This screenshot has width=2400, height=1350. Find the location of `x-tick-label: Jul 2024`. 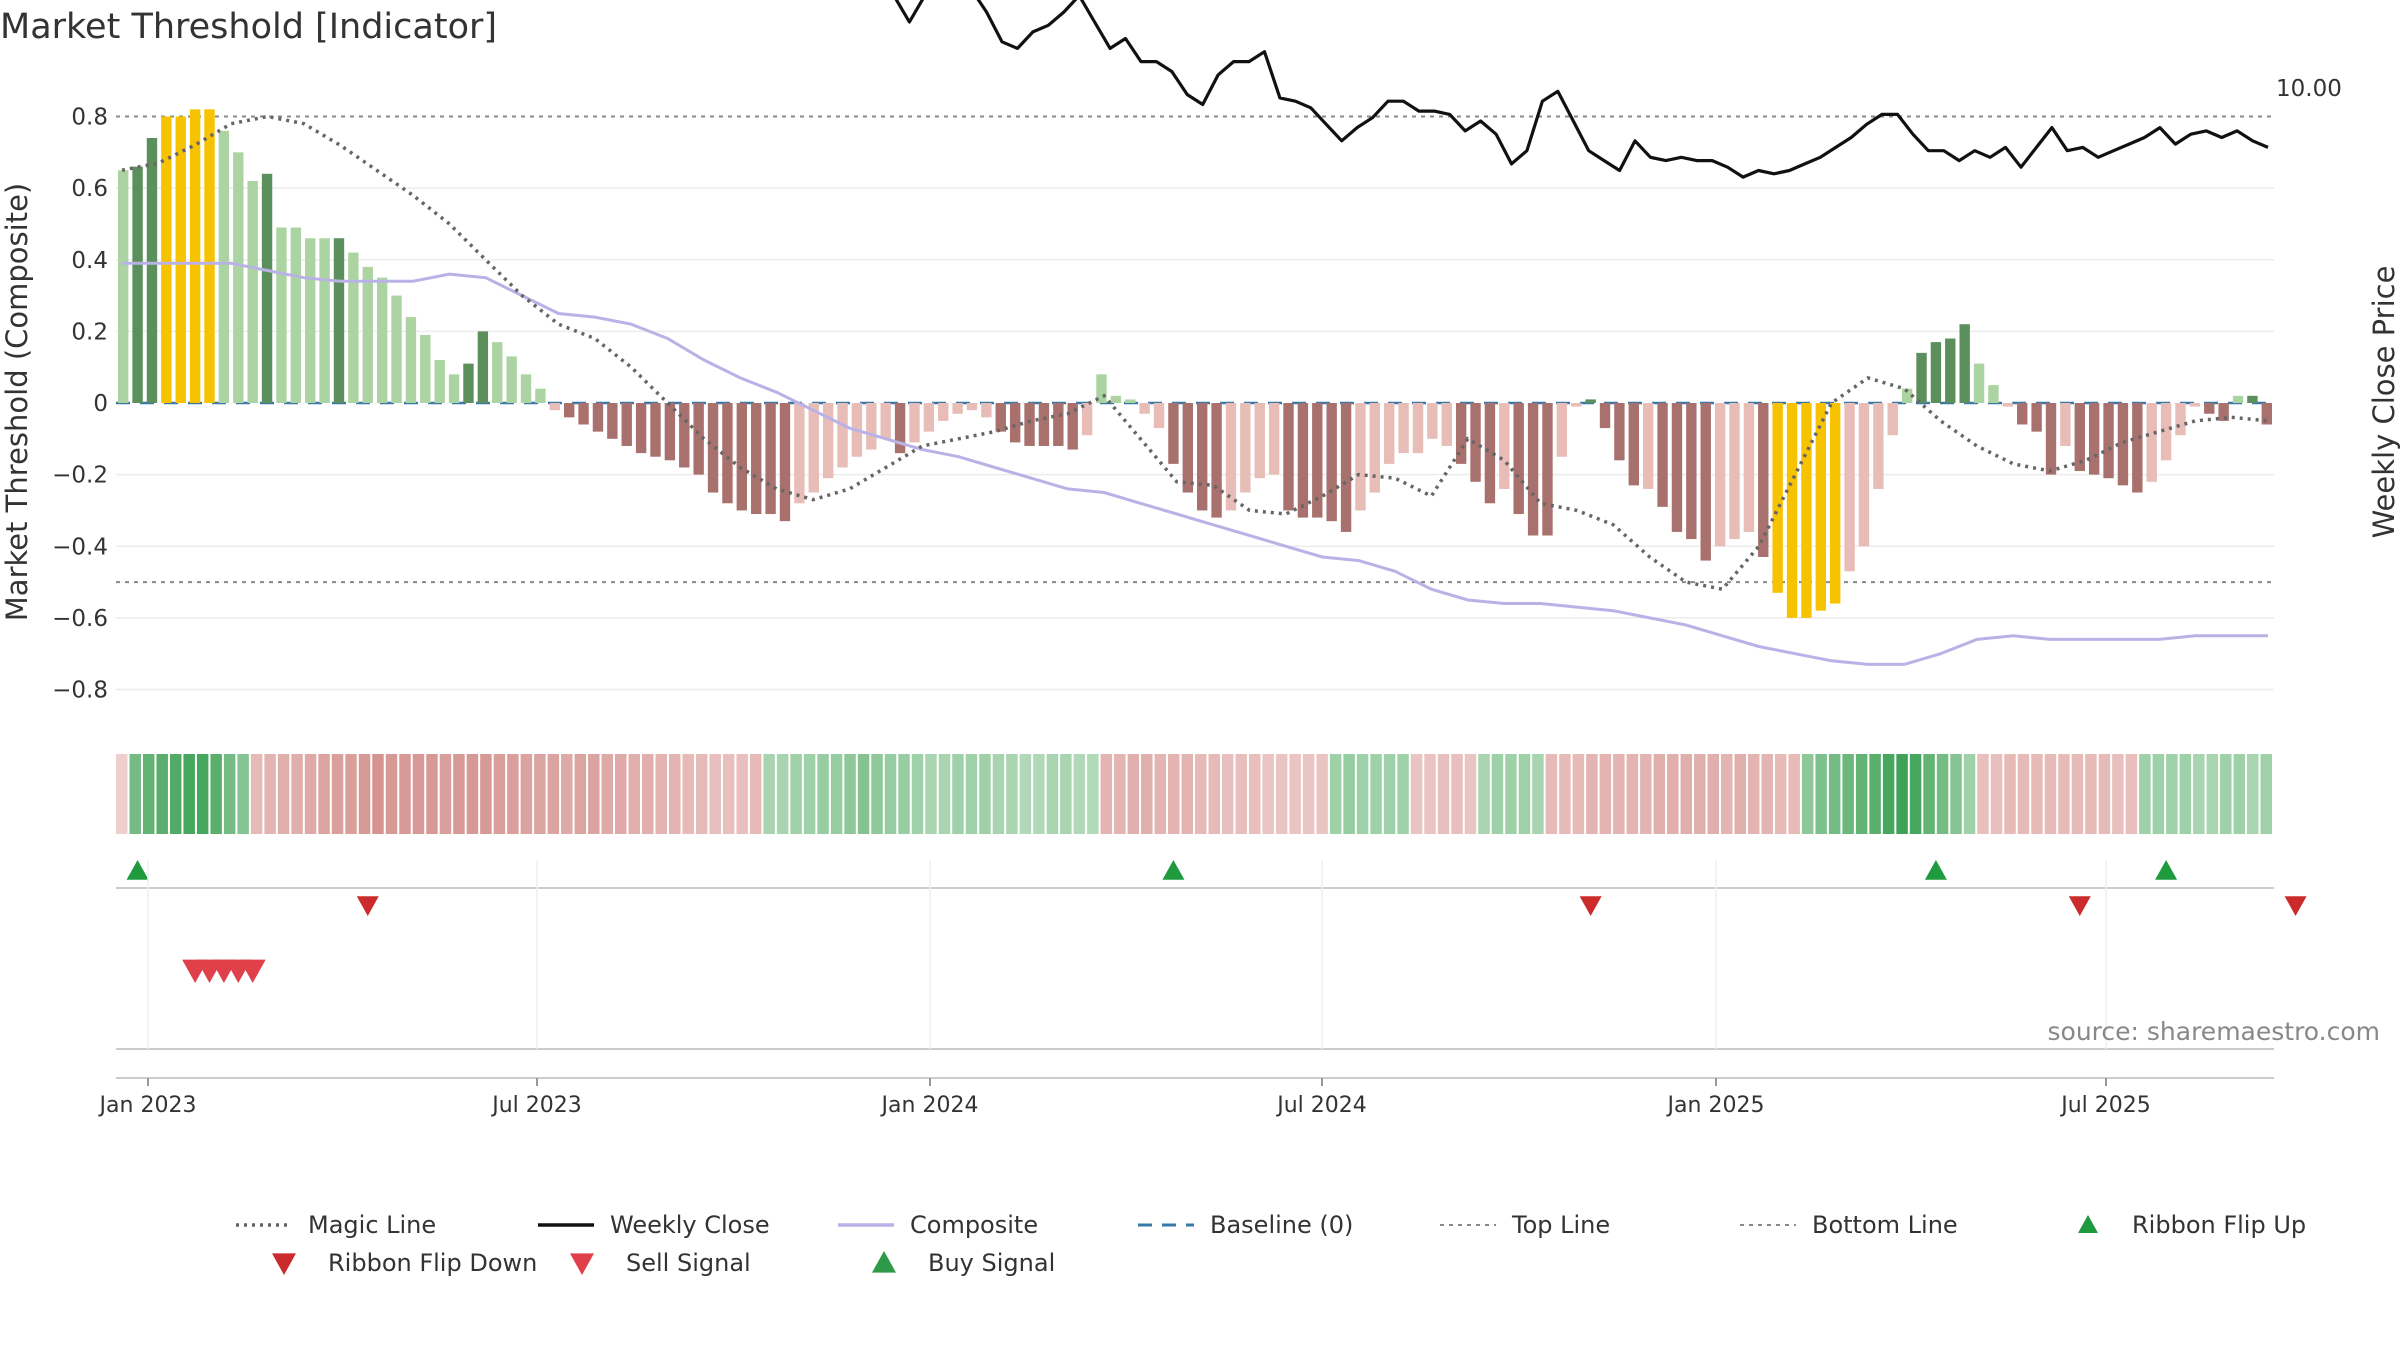

x-tick-label: Jul 2024 is located at coordinates (1321, 1105).